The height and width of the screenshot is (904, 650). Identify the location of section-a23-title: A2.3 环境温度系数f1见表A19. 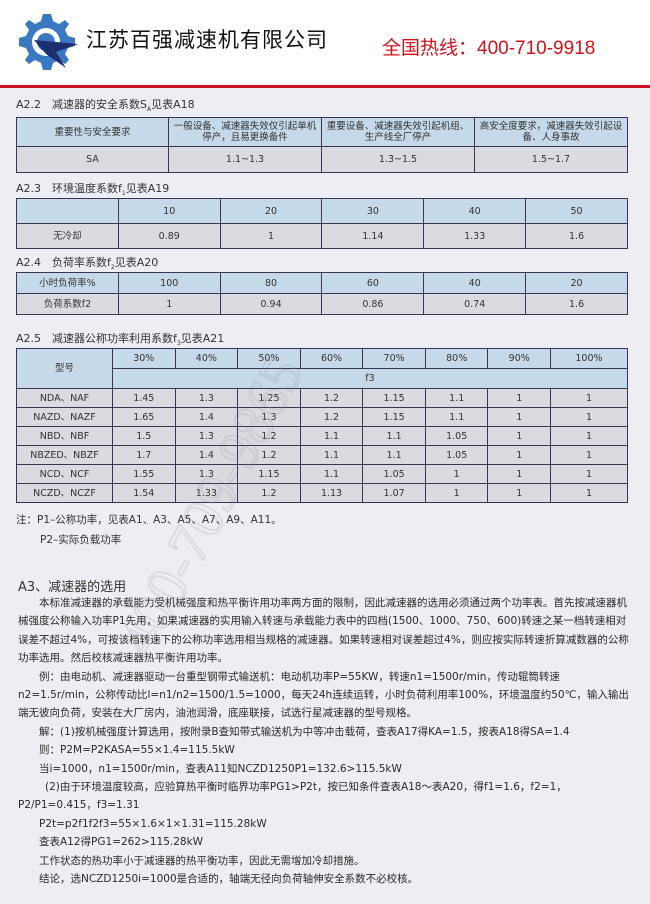
(93, 190).